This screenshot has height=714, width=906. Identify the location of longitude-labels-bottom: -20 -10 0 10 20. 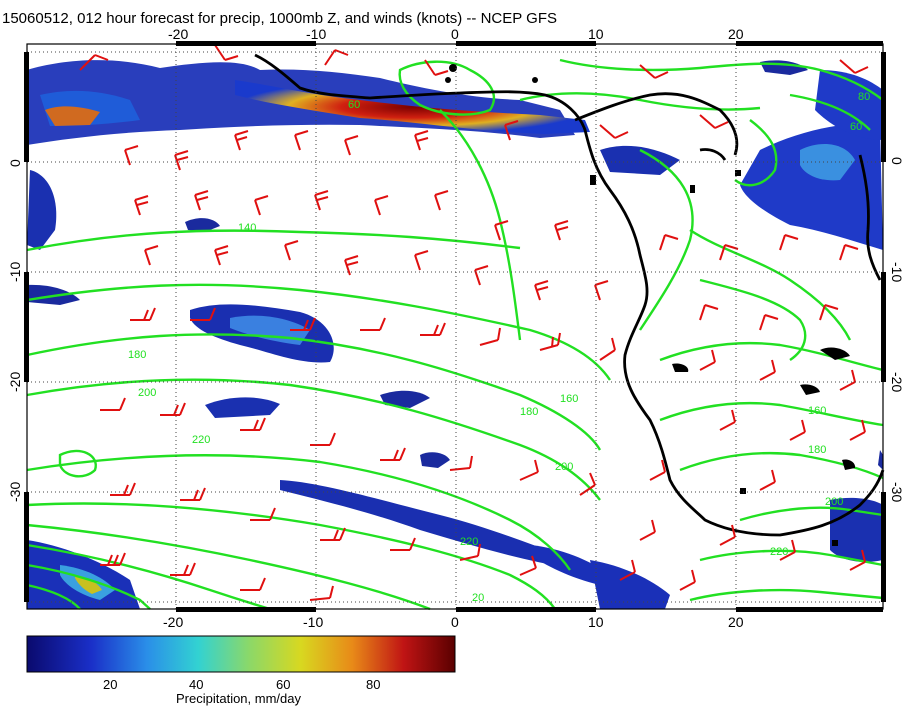
(453, 622).